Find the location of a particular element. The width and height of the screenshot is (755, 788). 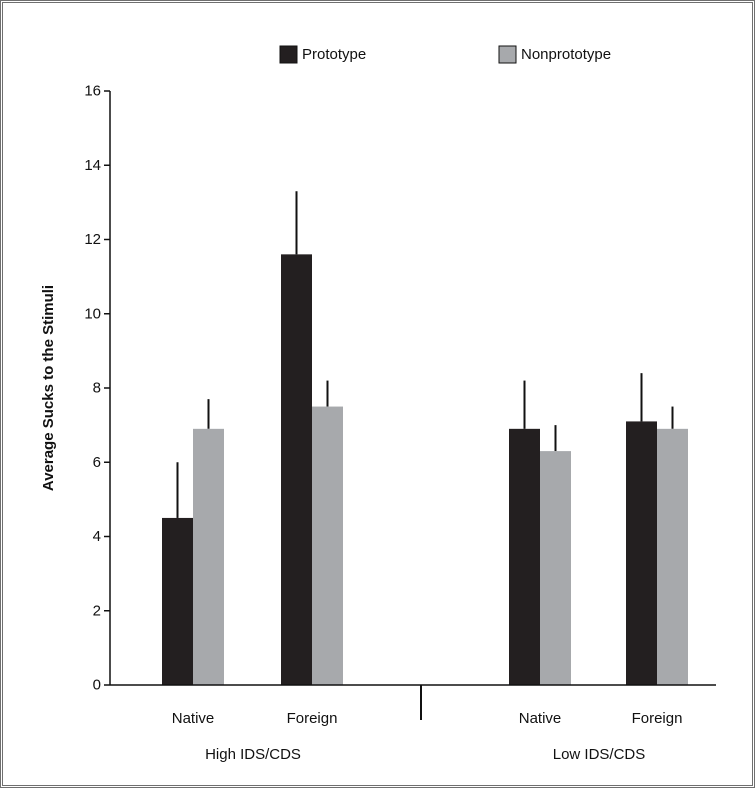

legend-swatch-prototype is located at coordinates (288, 54).